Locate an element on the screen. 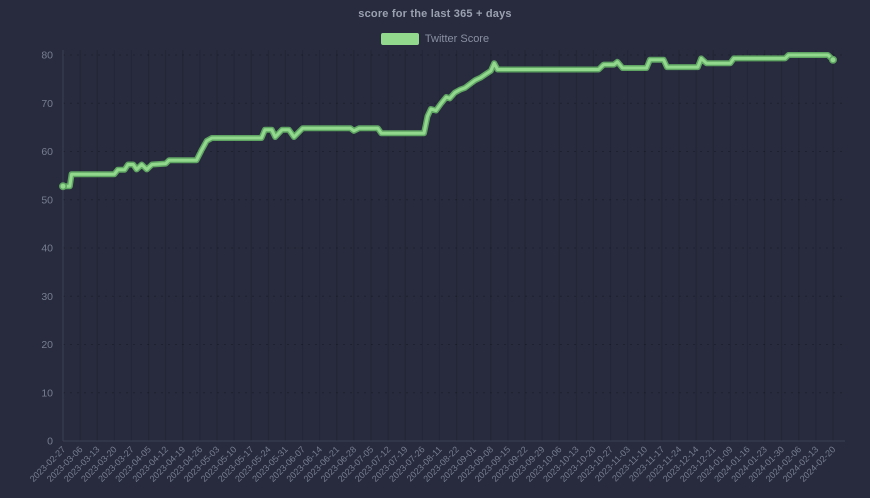  y-axis-label: 20 is located at coordinates (47, 345).